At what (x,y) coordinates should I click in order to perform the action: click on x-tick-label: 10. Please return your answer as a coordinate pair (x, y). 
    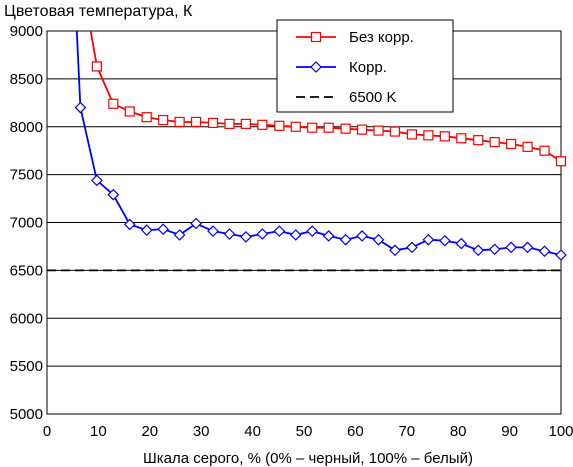
    Looking at the image, I should click on (98, 431).